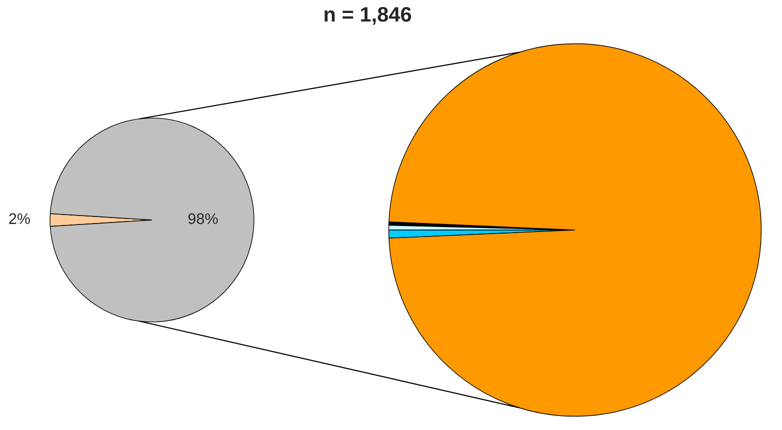 This screenshot has width=782, height=430. What do you see at coordinates (203, 218) in the screenshot?
I see `data-label: 98%` at bounding box center [203, 218].